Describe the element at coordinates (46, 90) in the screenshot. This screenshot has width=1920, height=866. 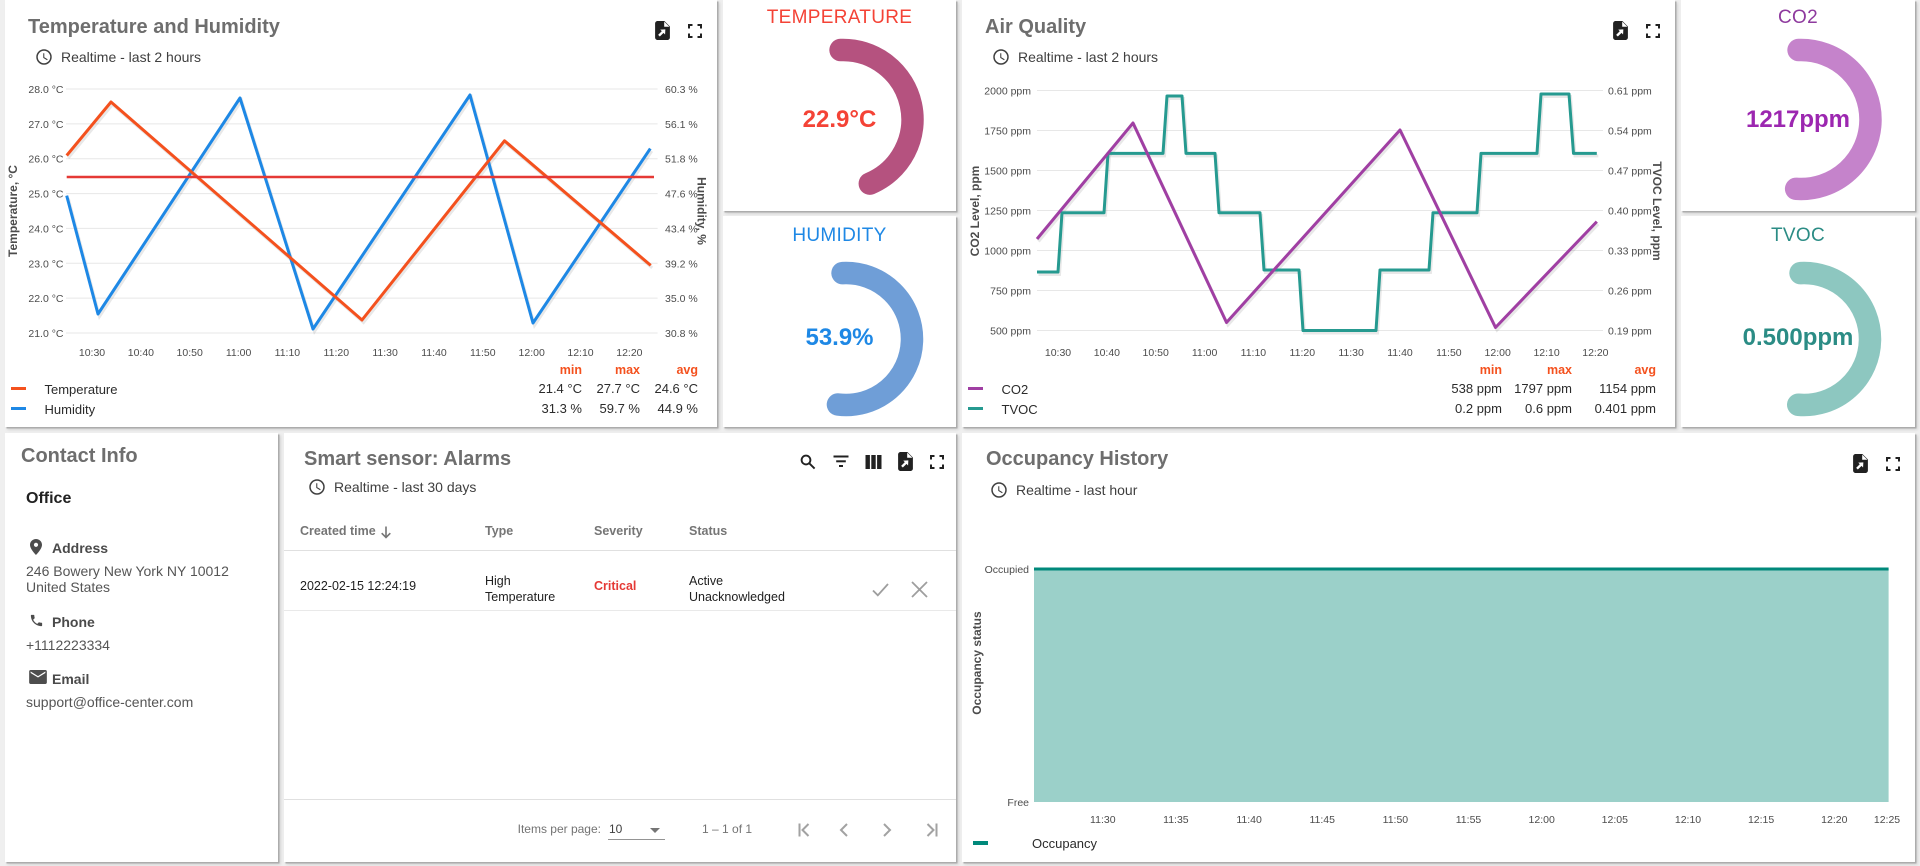
I see `svg-text: 28.0 °C` at that location.